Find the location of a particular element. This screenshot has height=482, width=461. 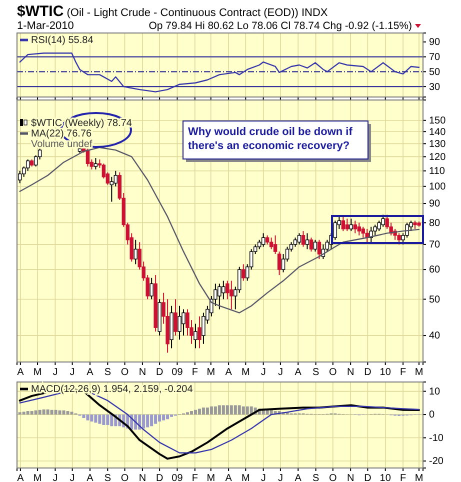

y-tick-label: 70 is located at coordinates (435, 245).